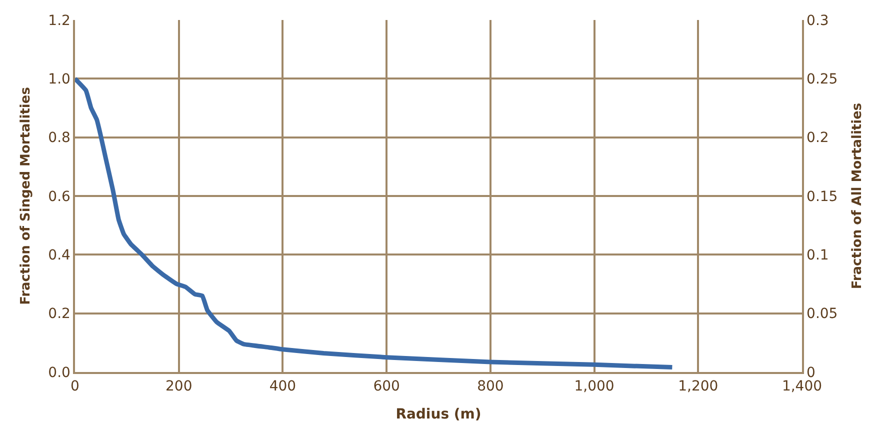 The width and height of the screenshot is (882, 432). Describe the element at coordinates (439, 414) in the screenshot. I see `x-axis-title: Radius (m)` at that location.